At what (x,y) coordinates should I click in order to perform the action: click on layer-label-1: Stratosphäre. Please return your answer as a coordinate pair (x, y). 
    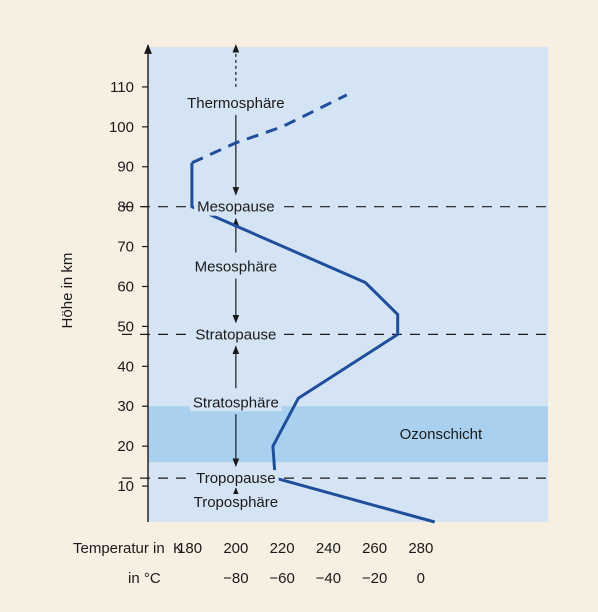
    Looking at the image, I should click on (236, 402).